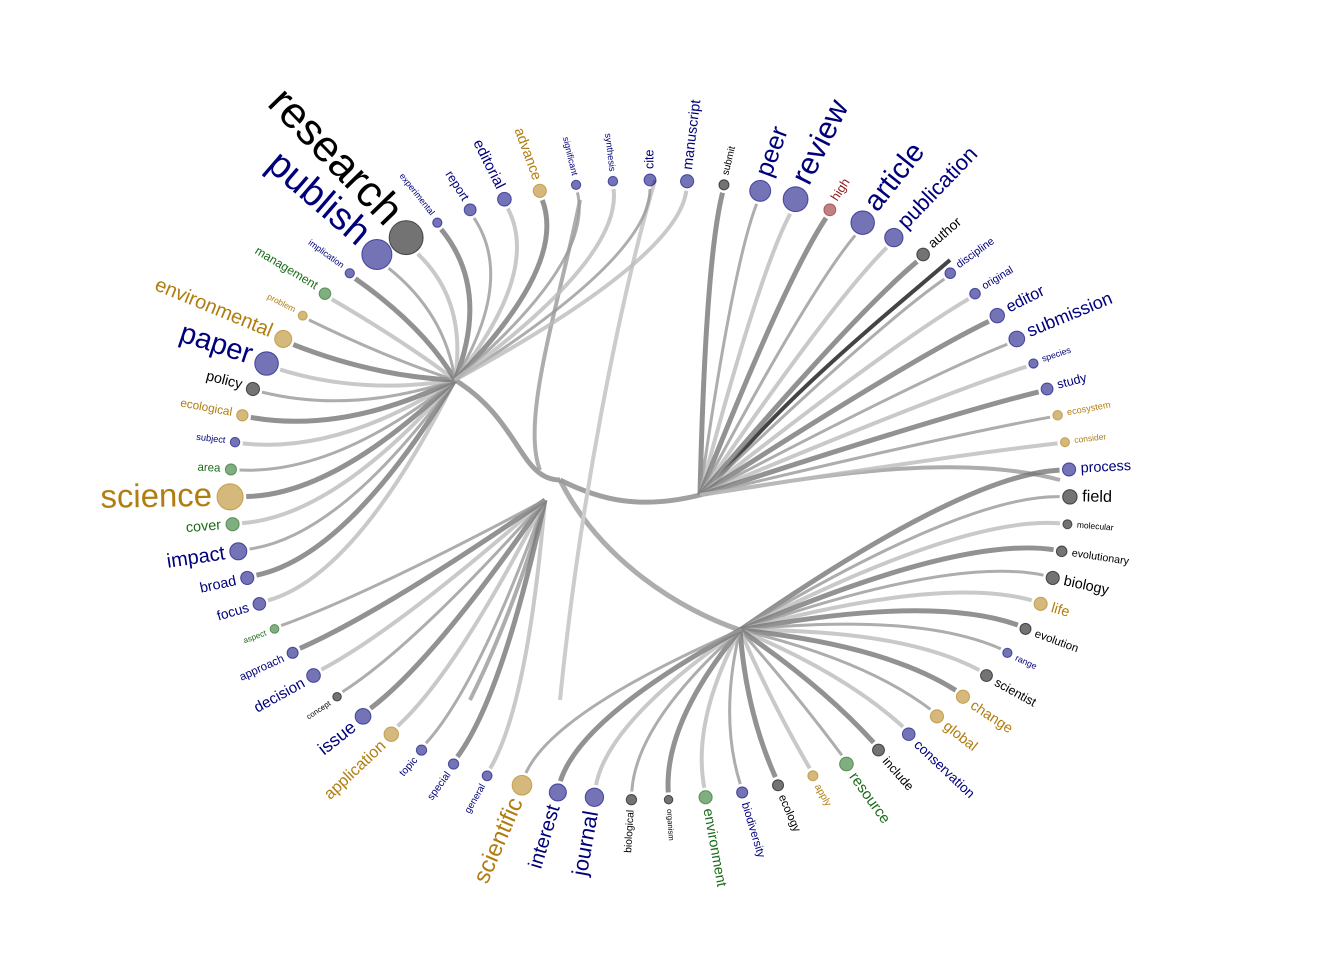  Describe the element at coordinates (211, 438) in the screenshot. I see `node-label: subject` at that location.